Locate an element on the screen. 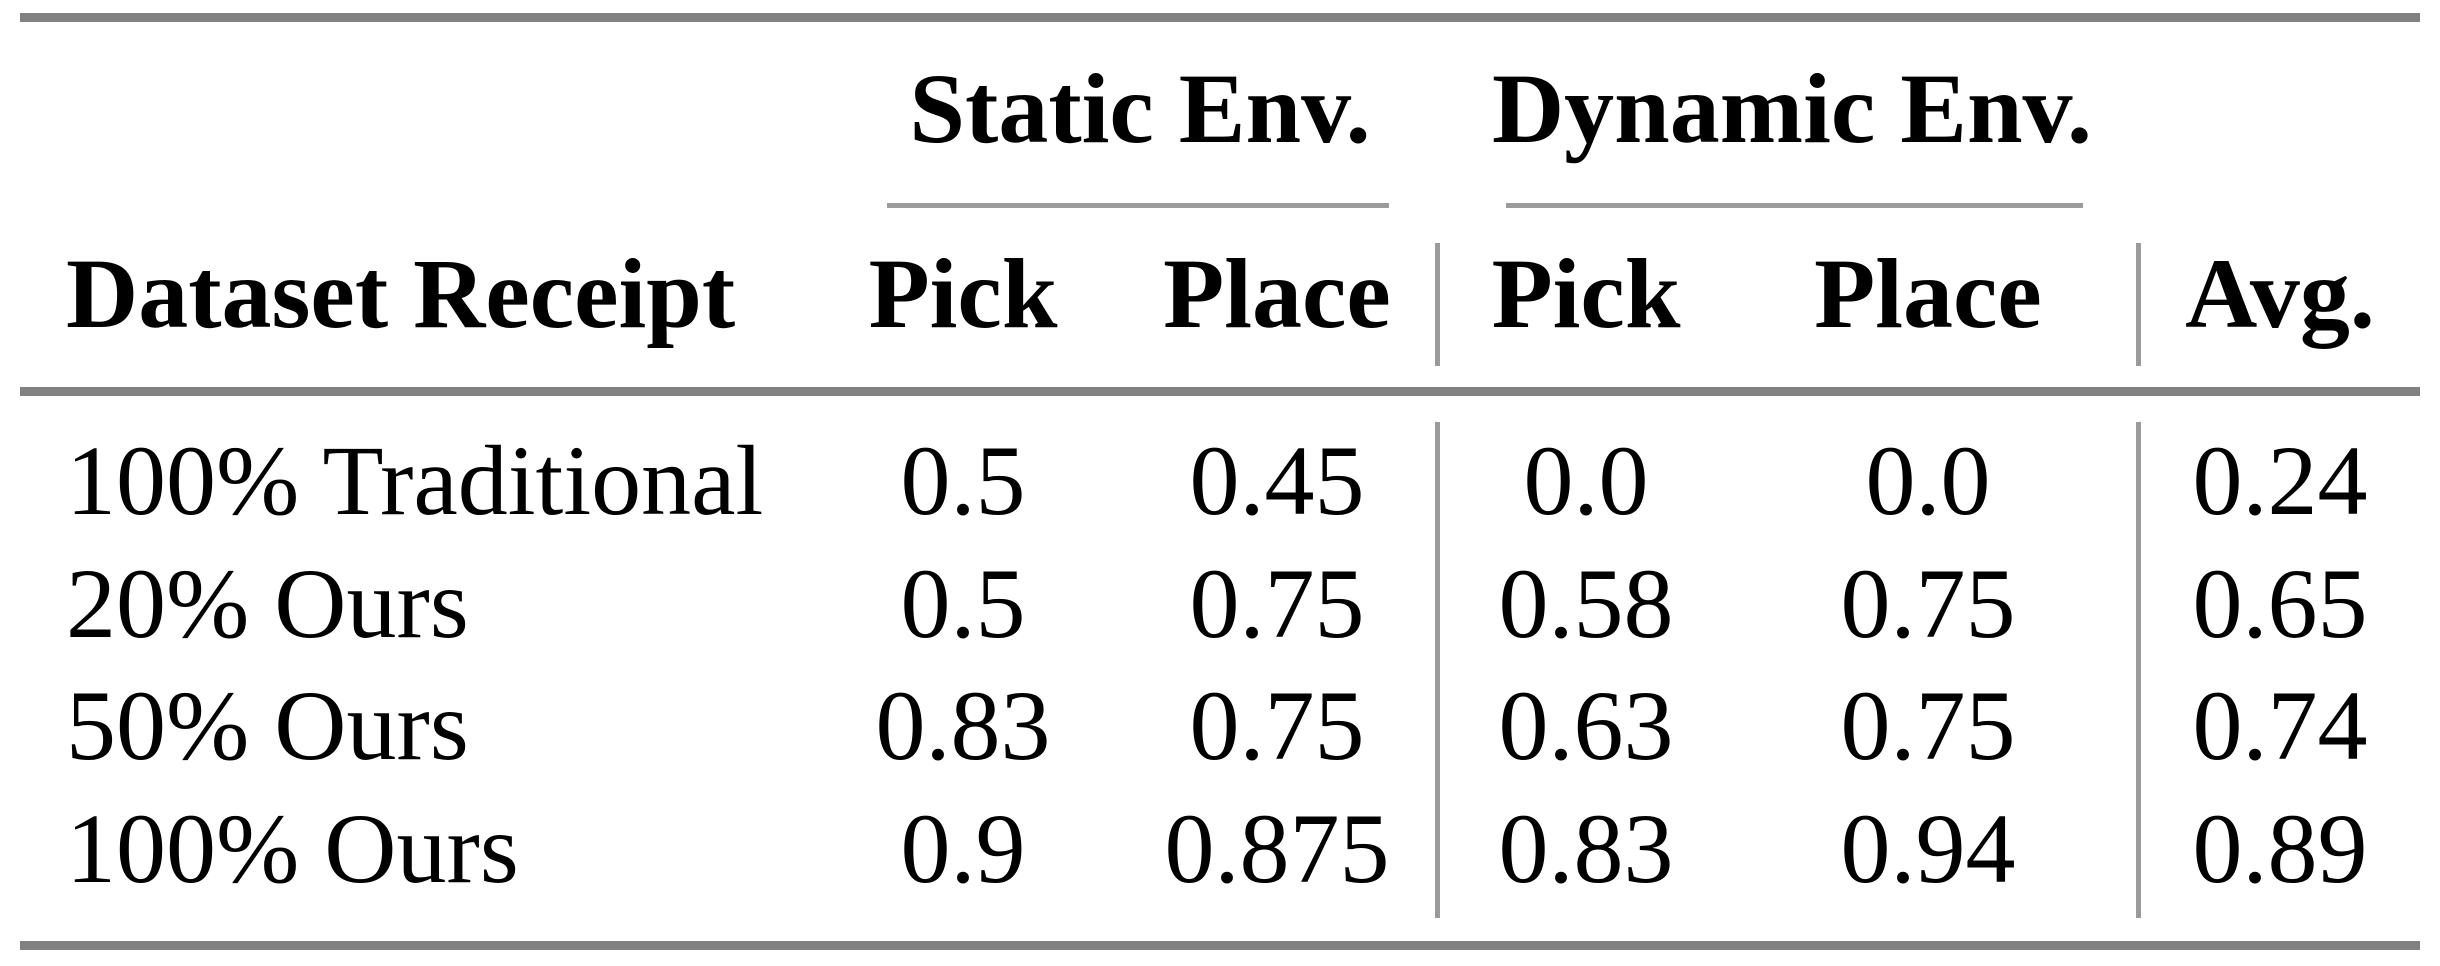  group-header-dynamic-env: Dynamic Env. is located at coordinates (1792, 108).